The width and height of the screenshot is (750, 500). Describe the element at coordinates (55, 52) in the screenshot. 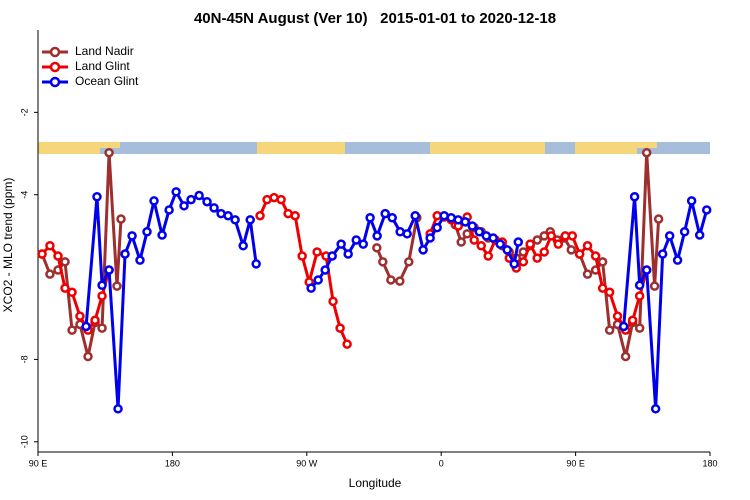

I see `legend-marker` at that location.